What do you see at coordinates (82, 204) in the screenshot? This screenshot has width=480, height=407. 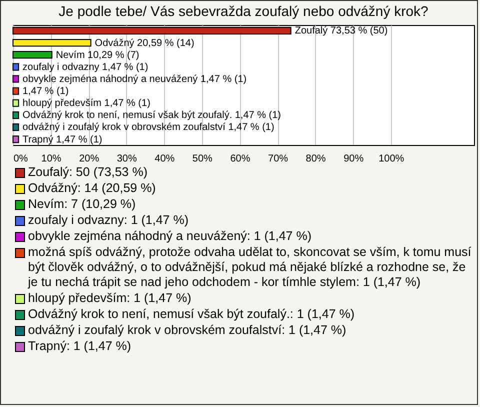 I see `legend-label: Nevím: 7 (10,29 %)` at bounding box center [82, 204].